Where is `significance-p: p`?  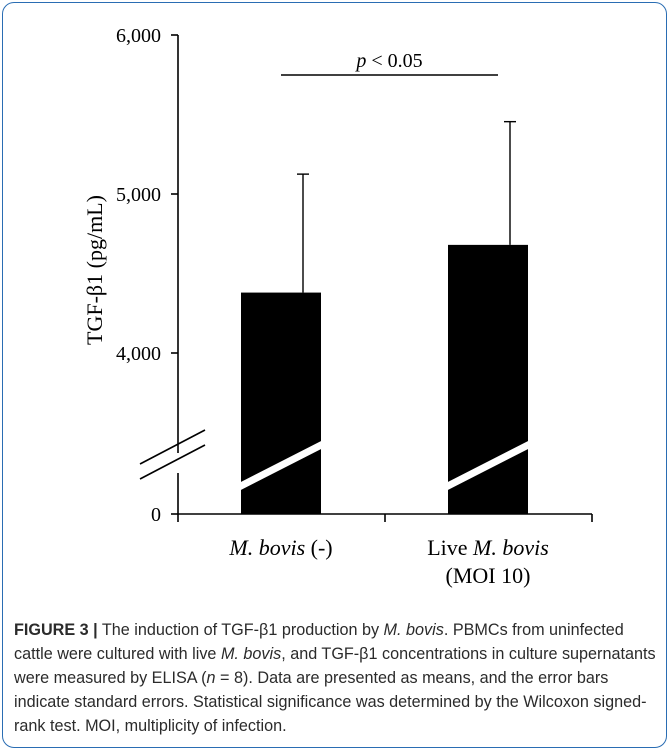 significance-p: p is located at coordinates (360, 61).